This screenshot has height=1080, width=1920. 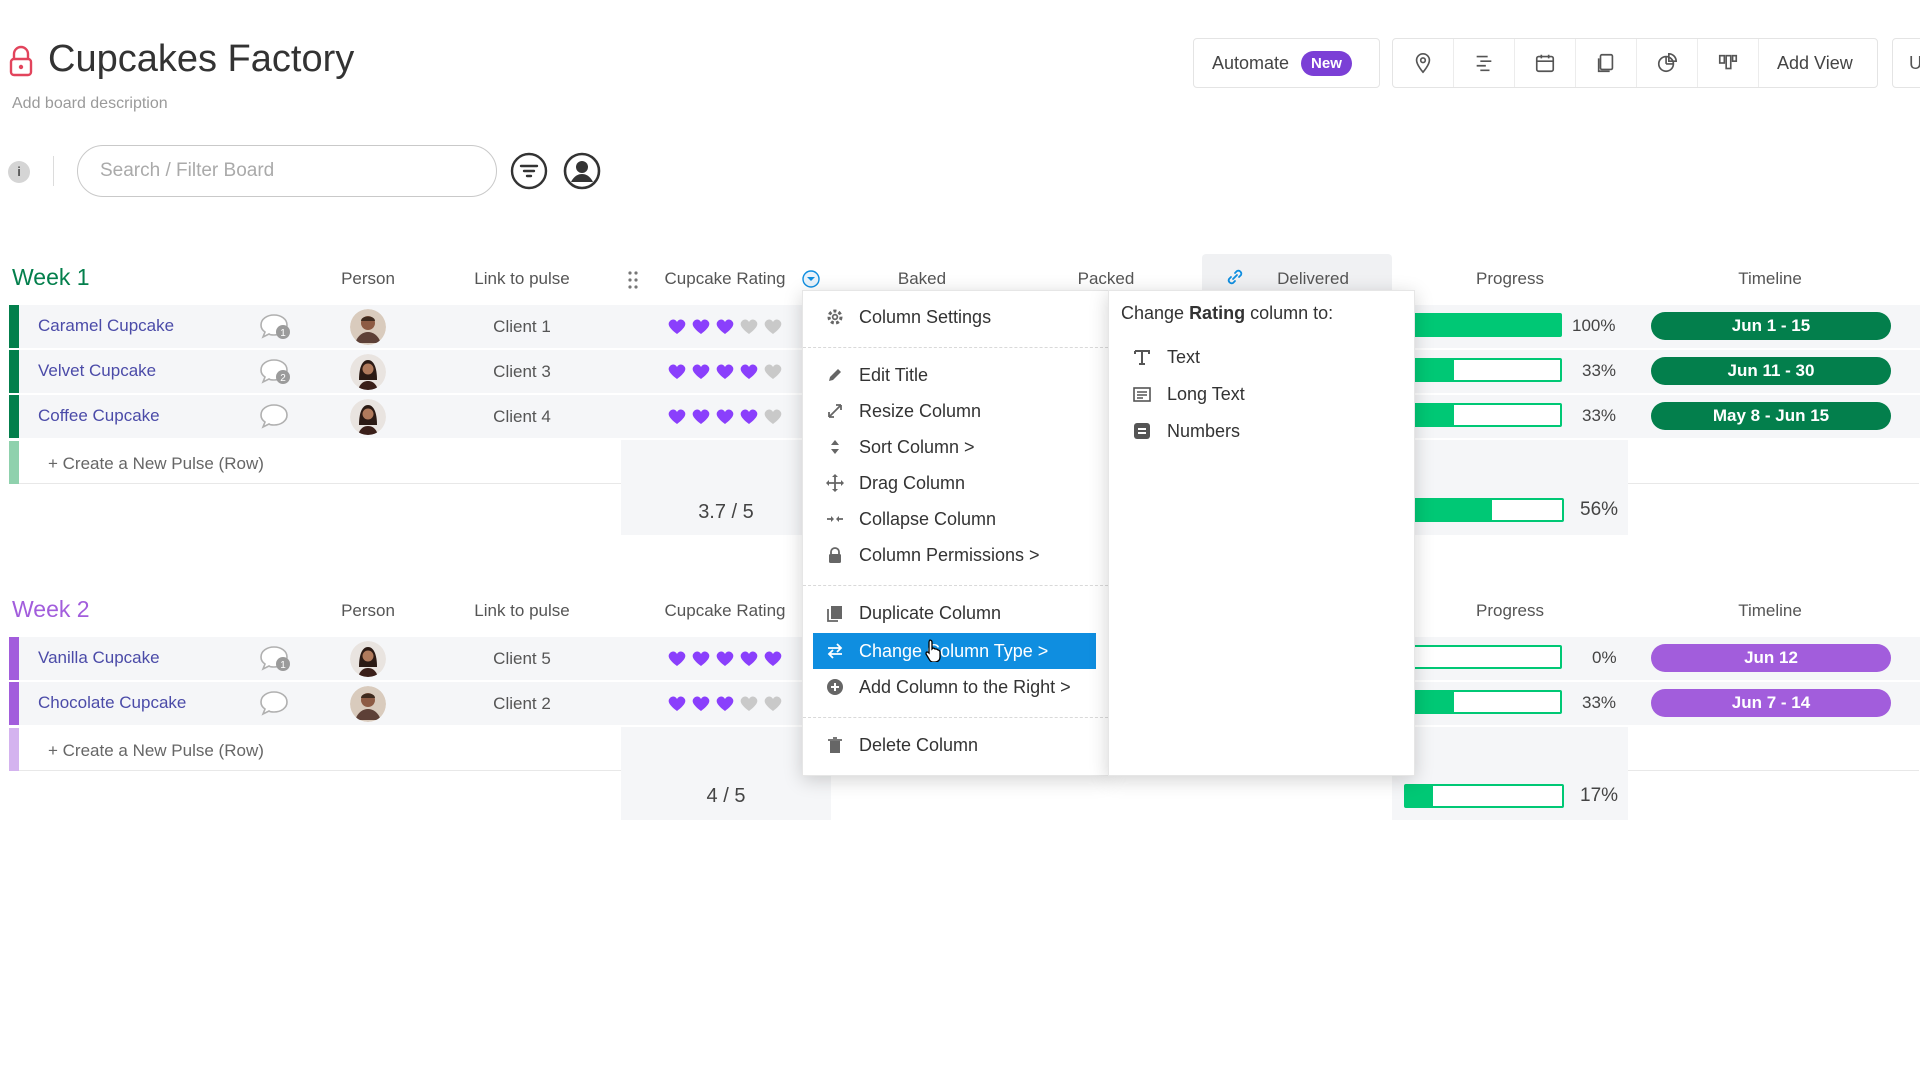 What do you see at coordinates (1286, 63) in the screenshot?
I see `automate-button: Automate New` at bounding box center [1286, 63].